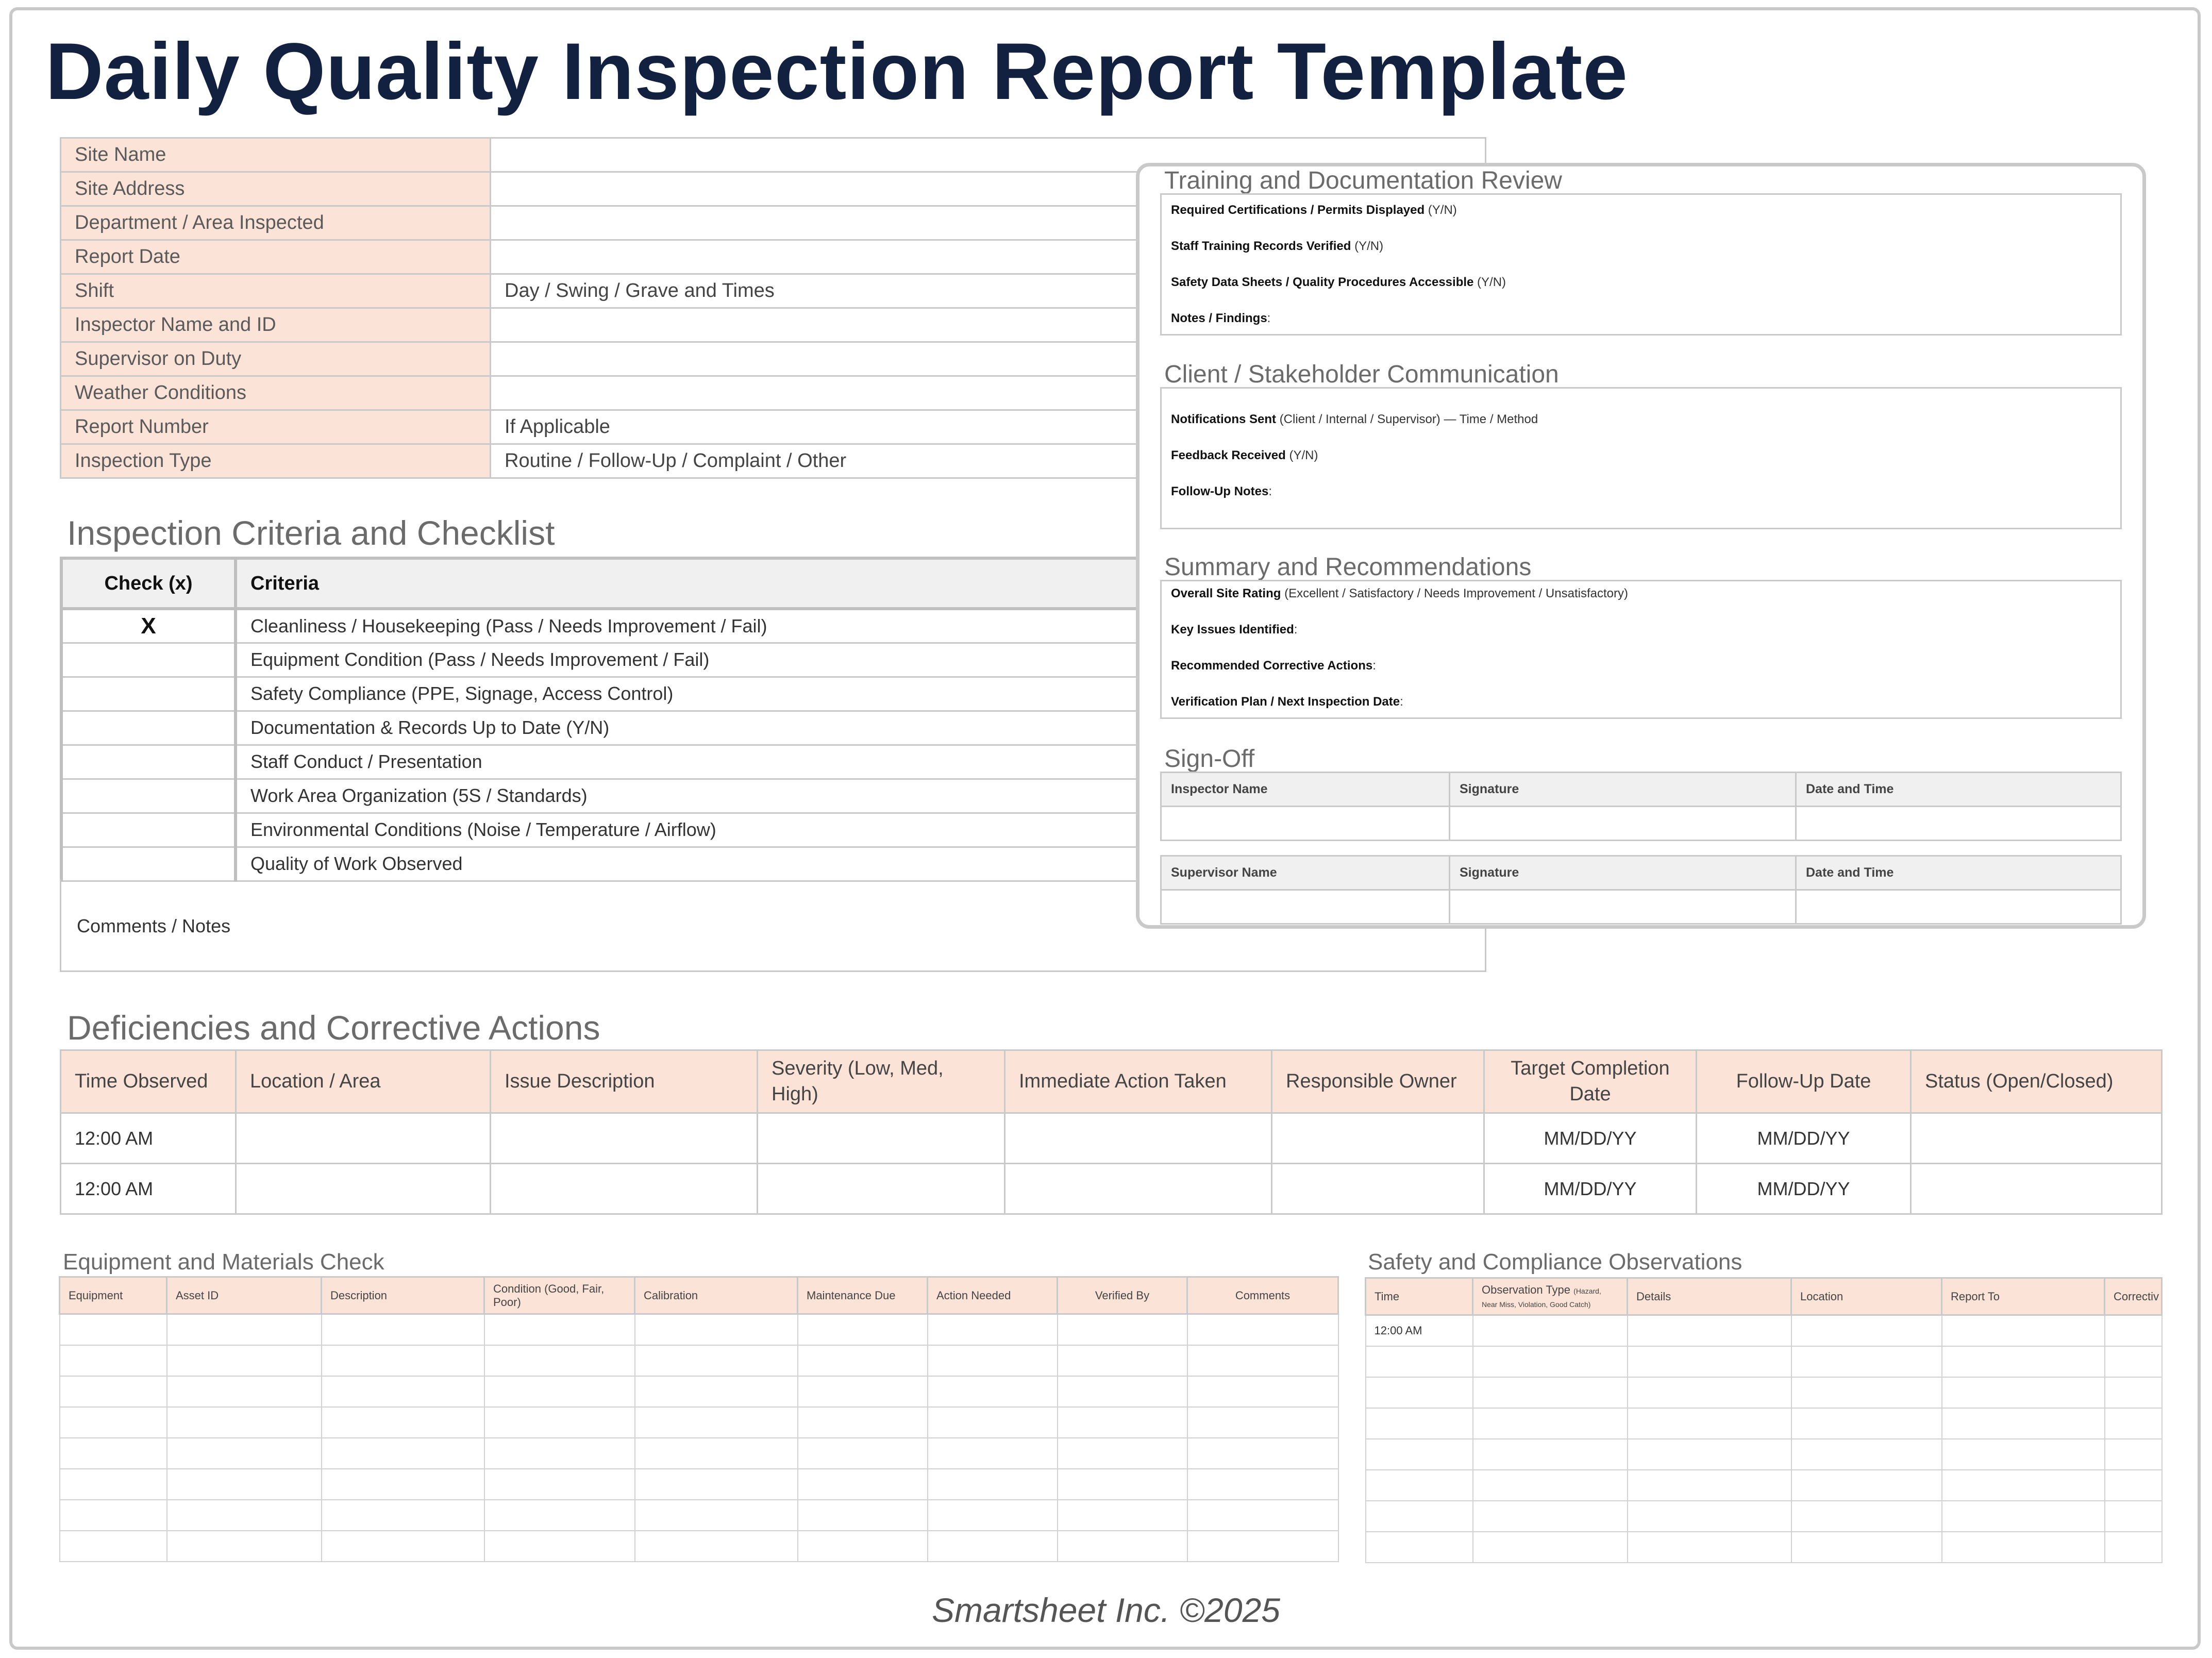 Image resolution: width=2212 pixels, height=1658 pixels. What do you see at coordinates (1958, 823) in the screenshot?
I see `inspector-date-cell` at bounding box center [1958, 823].